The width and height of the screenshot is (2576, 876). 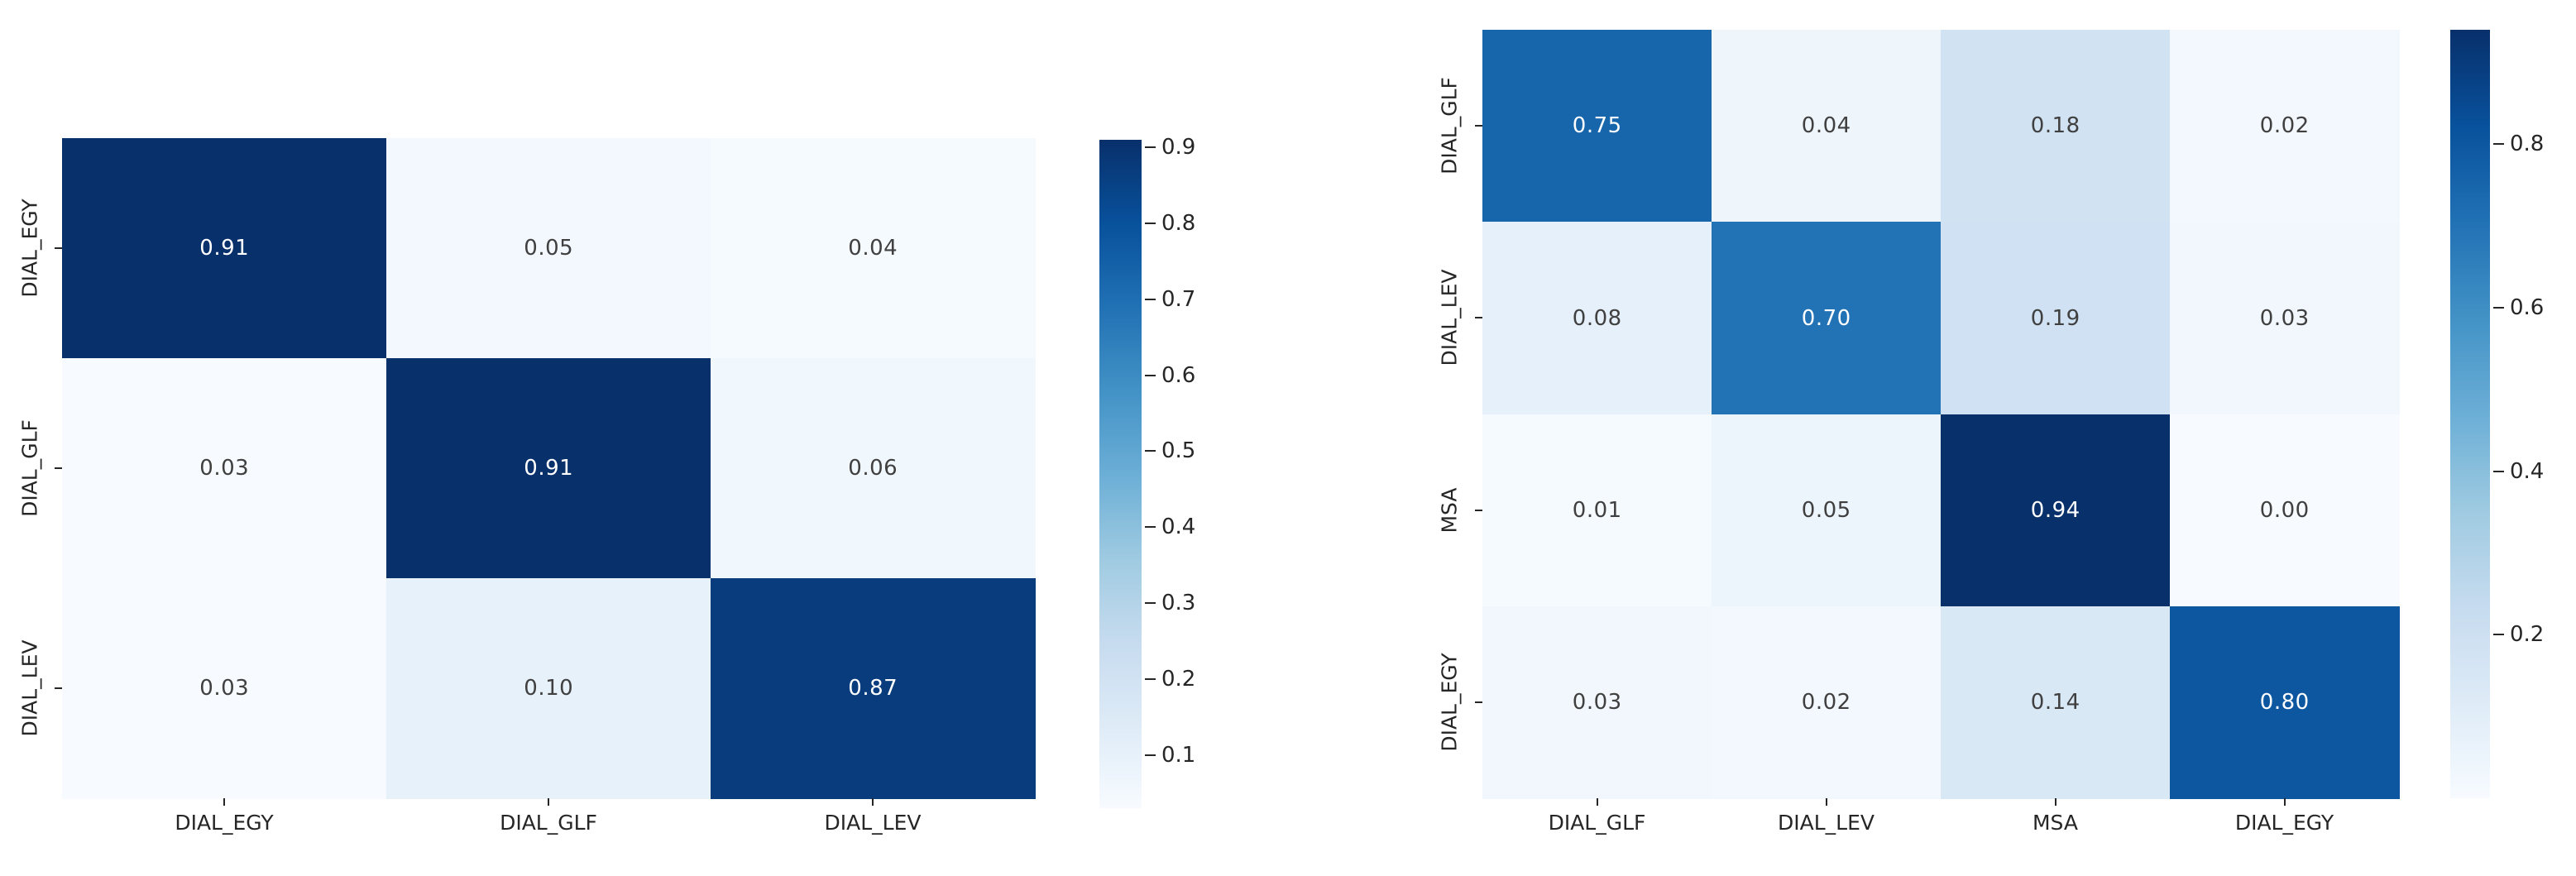 What do you see at coordinates (2055, 126) in the screenshot?
I see `cell-value: 0.18` at bounding box center [2055, 126].